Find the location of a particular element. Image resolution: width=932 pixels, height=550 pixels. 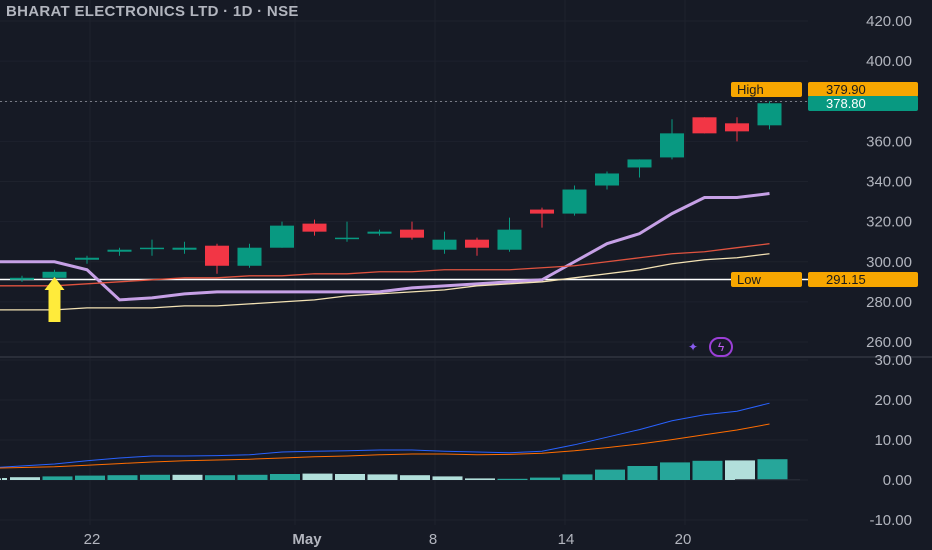

x-axis-tick-label: May is located at coordinates (307, 539).